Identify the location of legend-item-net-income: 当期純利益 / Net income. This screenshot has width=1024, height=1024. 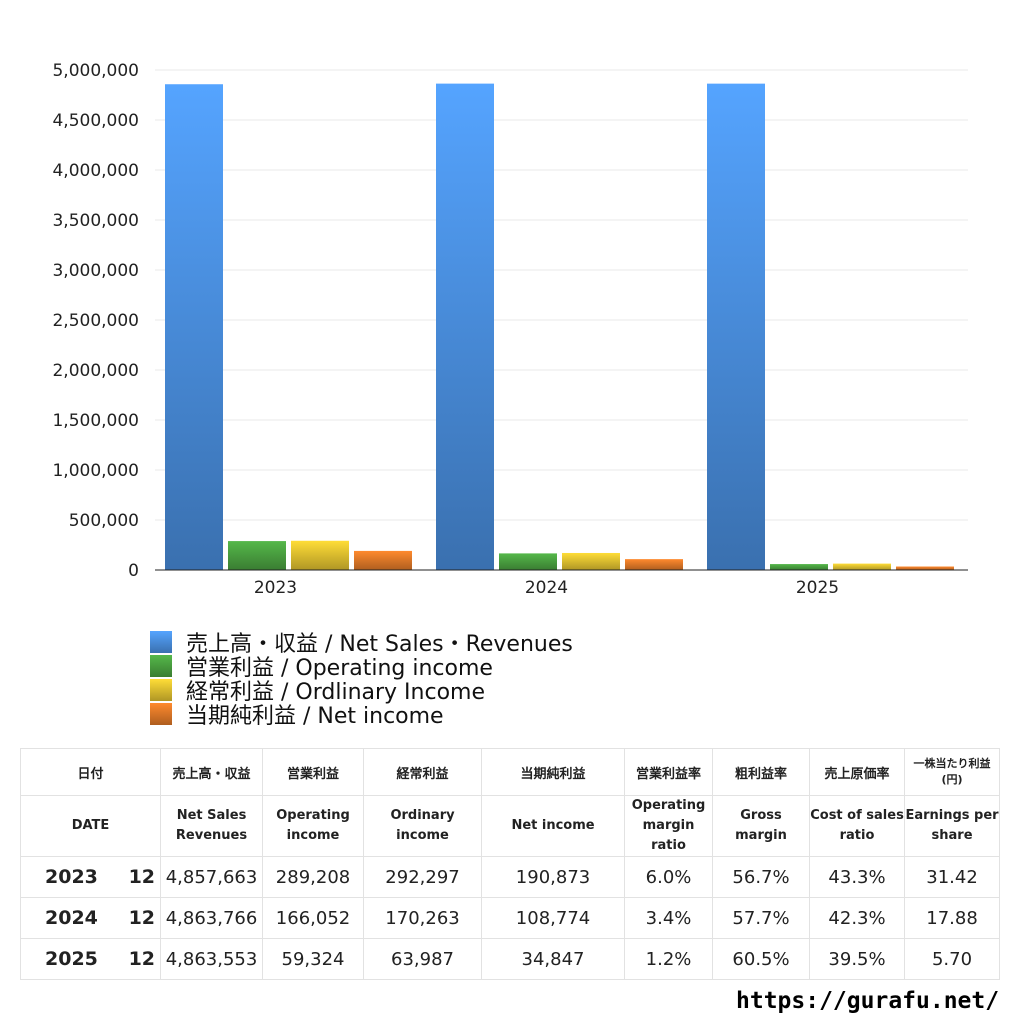
(361, 715).